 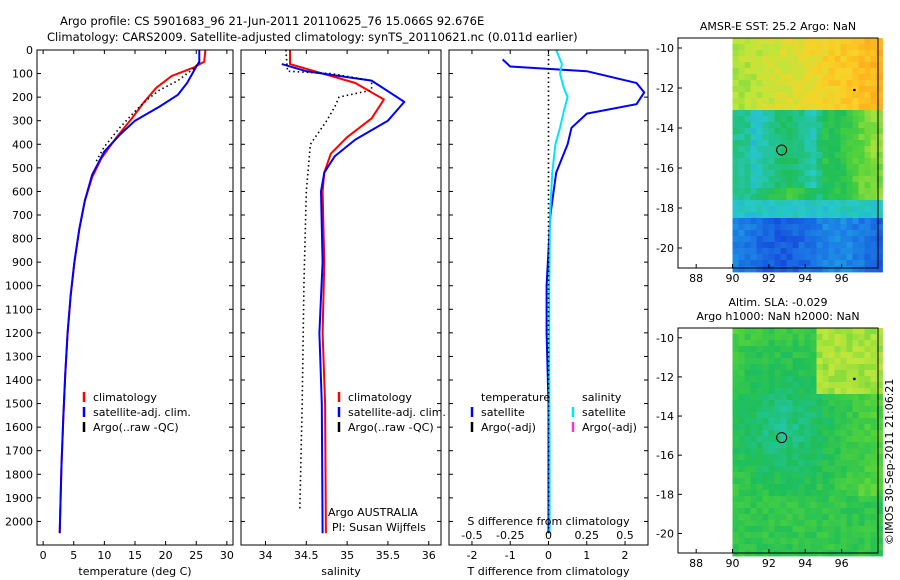 What do you see at coordinates (778, 26) in the screenshot?
I see `map-title-0: AMSR-E SST: 25.2 Argo: NaN` at bounding box center [778, 26].